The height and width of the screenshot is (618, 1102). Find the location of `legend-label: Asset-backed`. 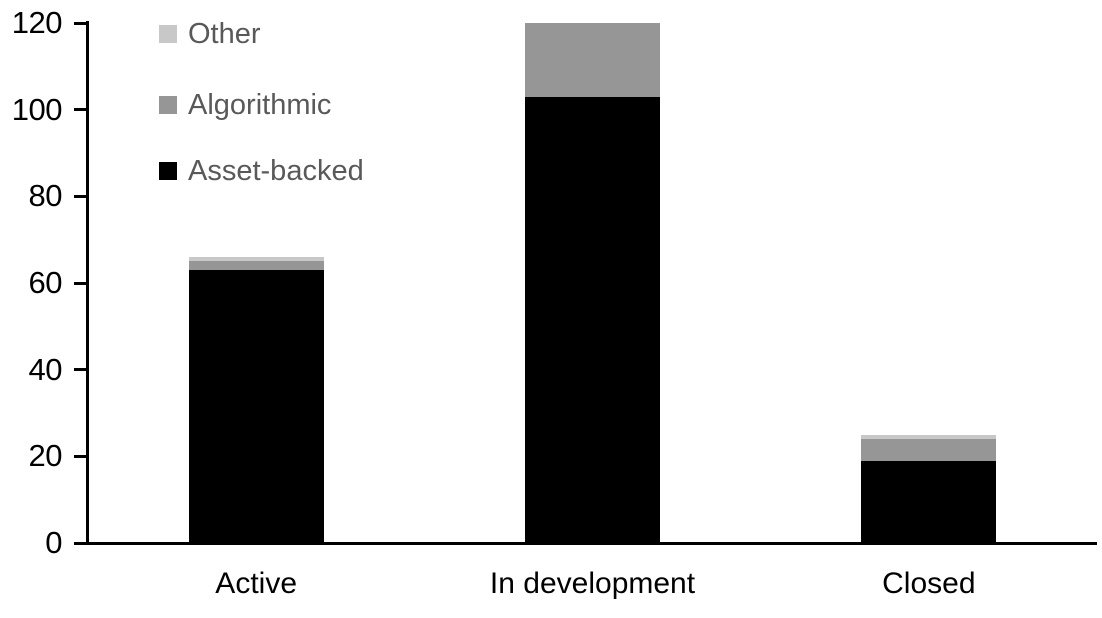

legend-label: Asset-backed is located at coordinates (276, 171).